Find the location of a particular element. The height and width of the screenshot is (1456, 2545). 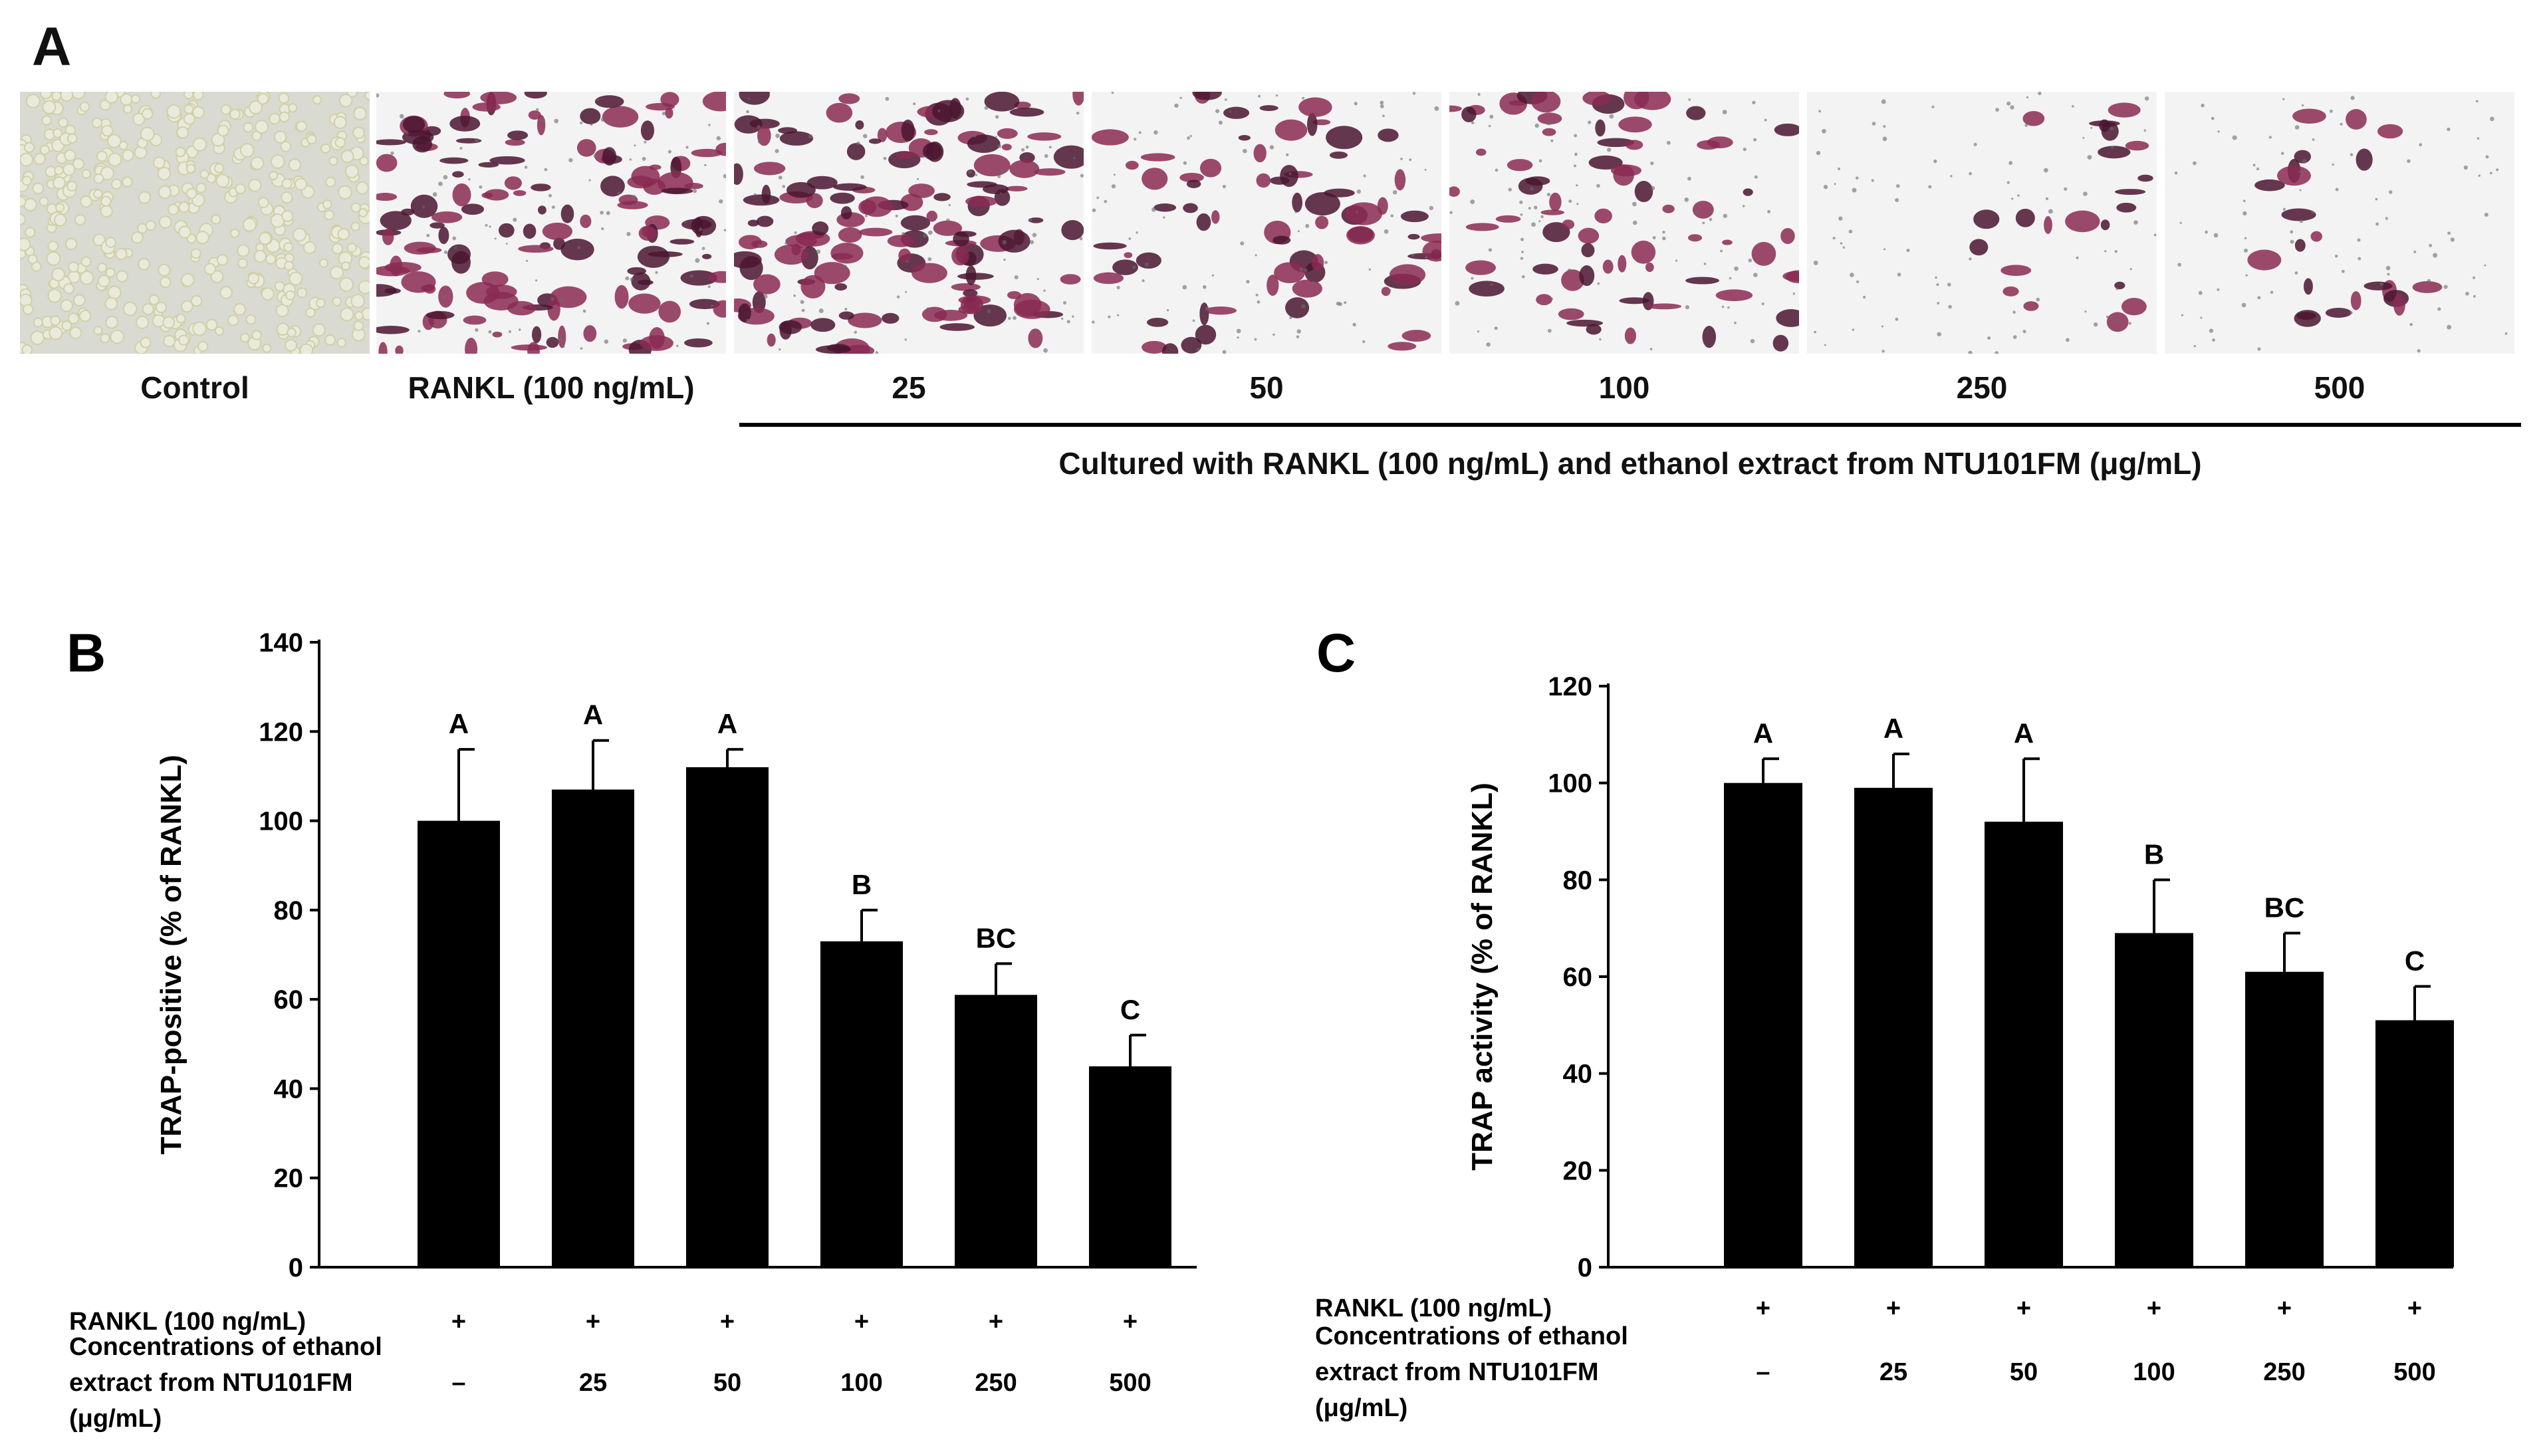

micrograph-label-3: 25 is located at coordinates (909, 387).